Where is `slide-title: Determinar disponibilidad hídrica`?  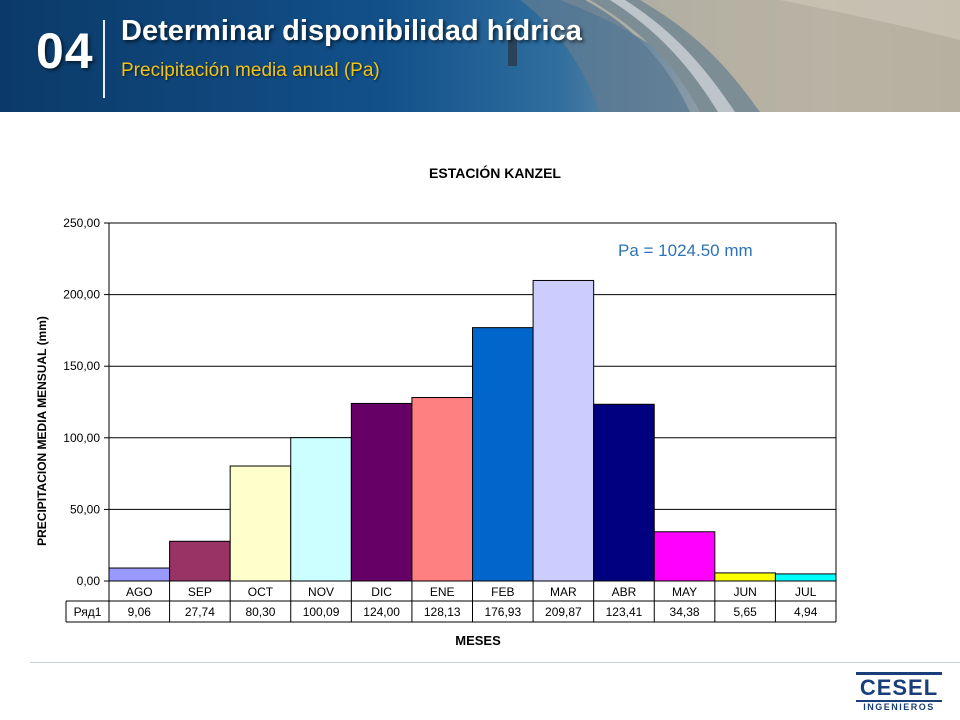 slide-title: Determinar disponibilidad hídrica is located at coordinates (351, 31).